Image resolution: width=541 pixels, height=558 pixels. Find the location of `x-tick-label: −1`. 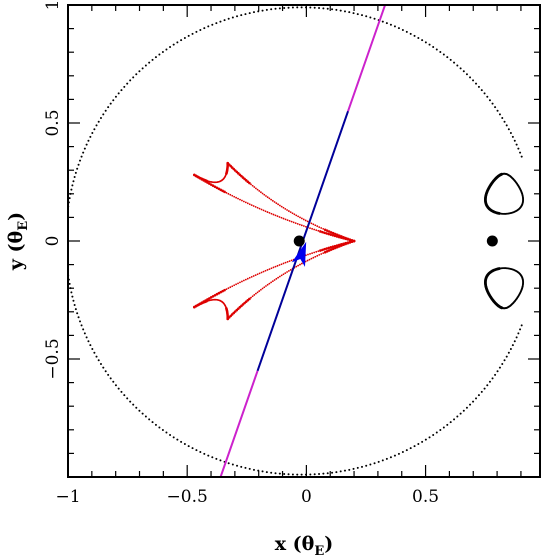

x-tick-label: −1 is located at coordinates (67, 497).